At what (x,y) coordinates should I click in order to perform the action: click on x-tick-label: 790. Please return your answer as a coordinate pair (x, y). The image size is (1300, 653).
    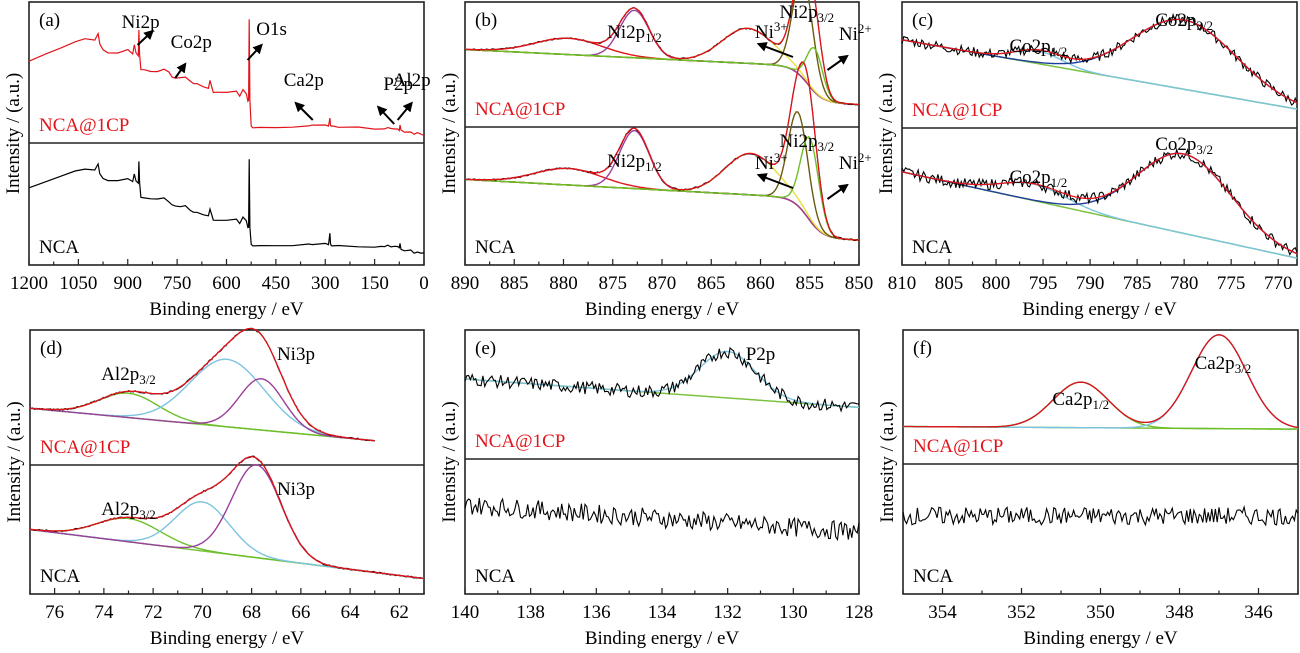
    Looking at the image, I should click on (1090, 283).